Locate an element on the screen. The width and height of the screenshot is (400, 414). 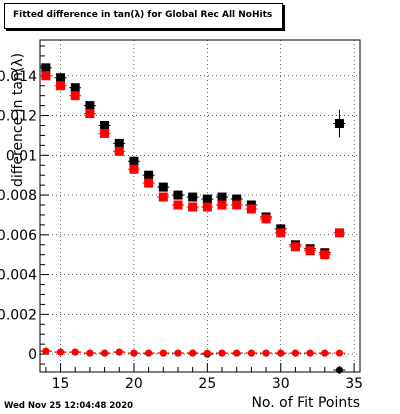
y-axis-label: difference in tan(λ) is located at coordinates (18, 120).